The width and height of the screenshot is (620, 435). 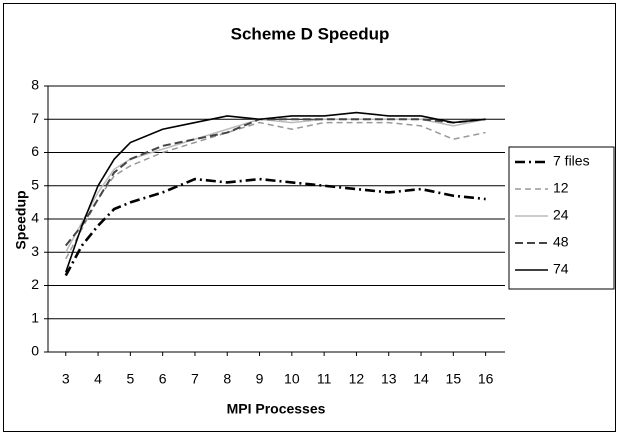 What do you see at coordinates (35, 151) in the screenshot?
I see `y-tick-label: 6` at bounding box center [35, 151].